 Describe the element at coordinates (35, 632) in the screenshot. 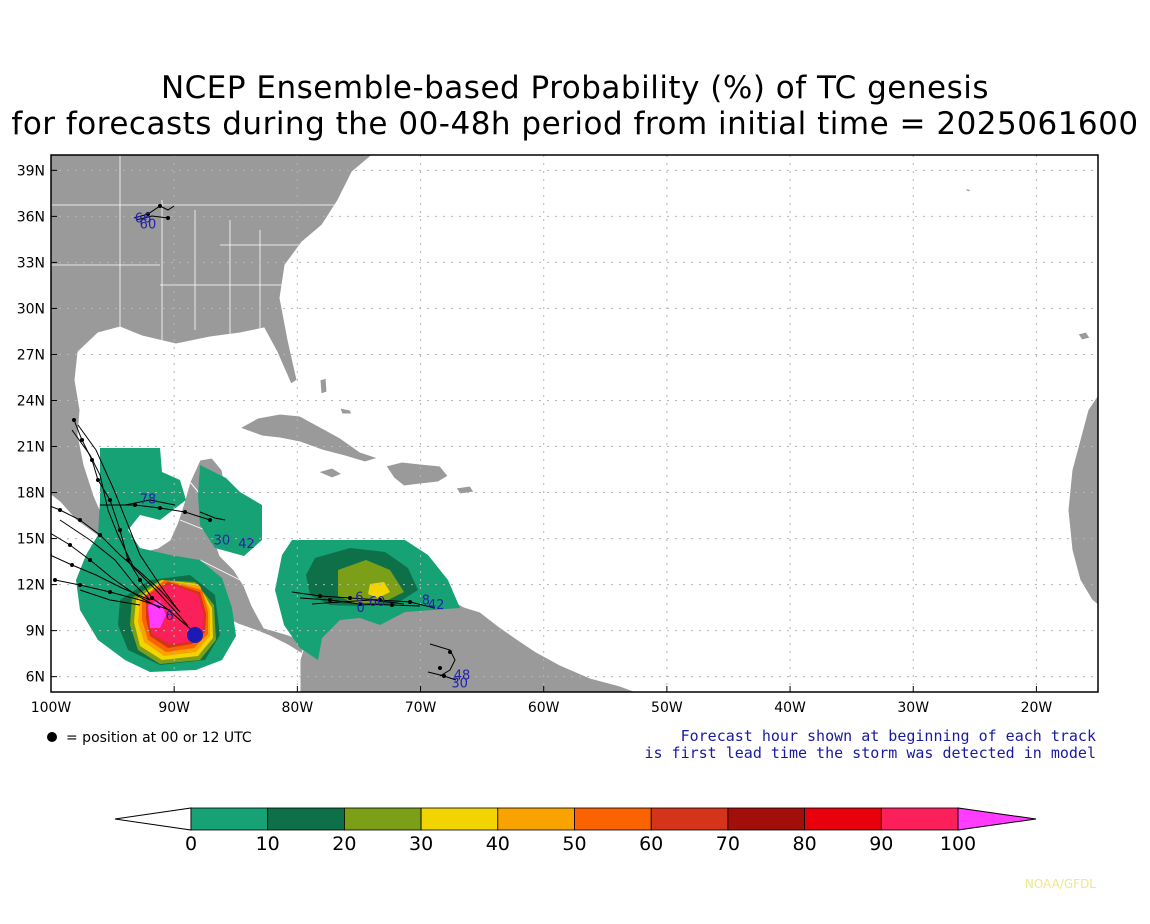

I see `lat-tick-label: 9N` at that location.